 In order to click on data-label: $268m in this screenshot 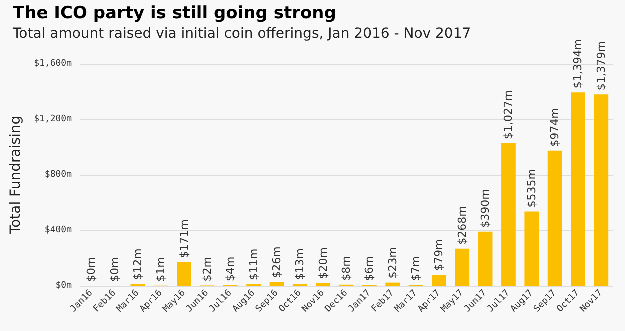, I will do `click(462, 225)`.